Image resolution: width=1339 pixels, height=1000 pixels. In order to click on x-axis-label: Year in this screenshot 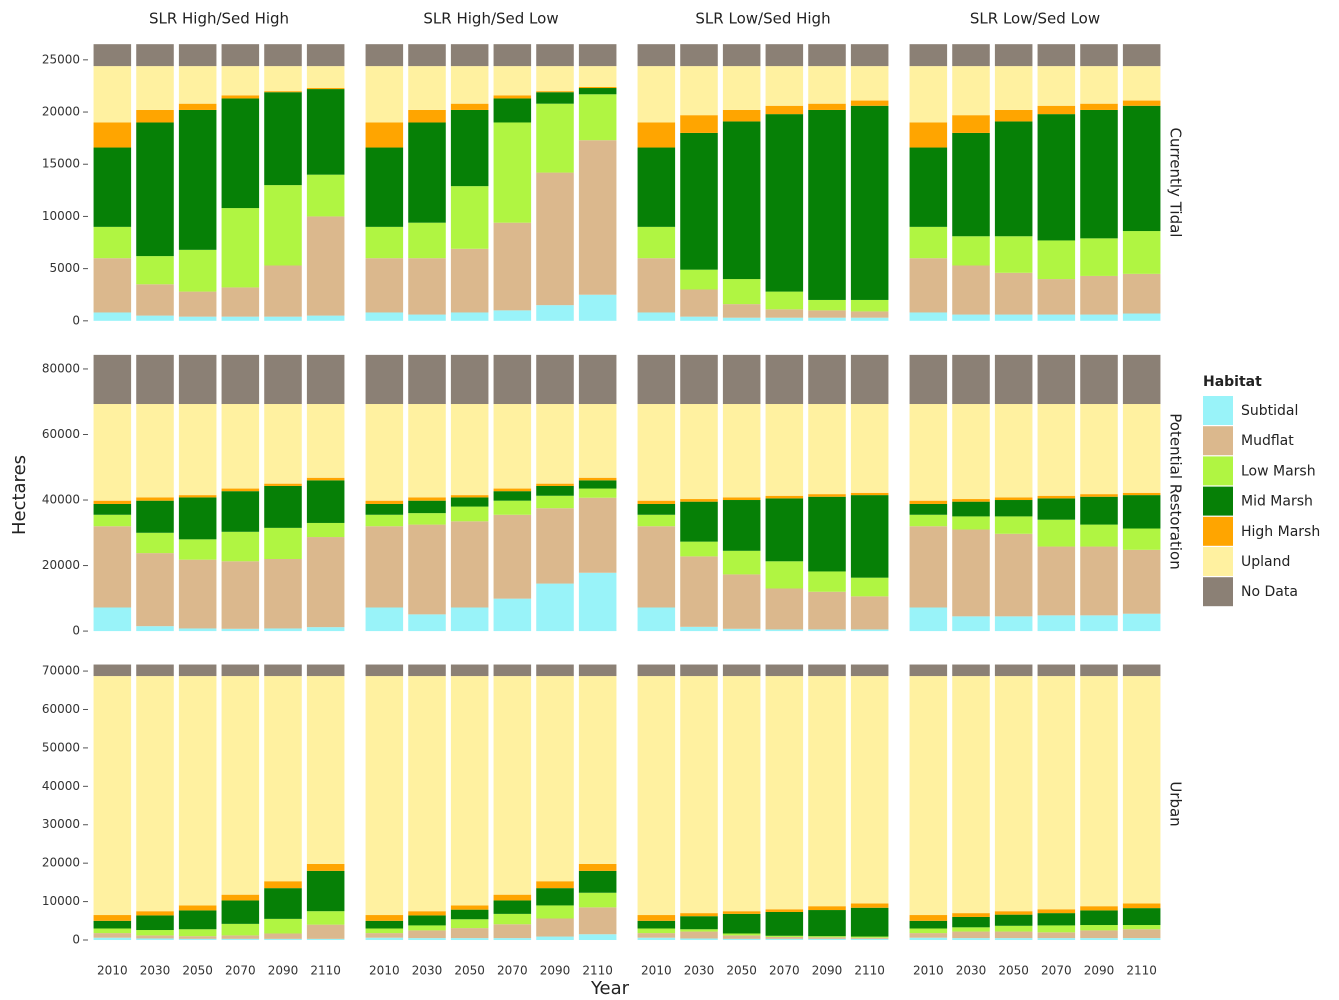, I will do `click(610, 988)`.